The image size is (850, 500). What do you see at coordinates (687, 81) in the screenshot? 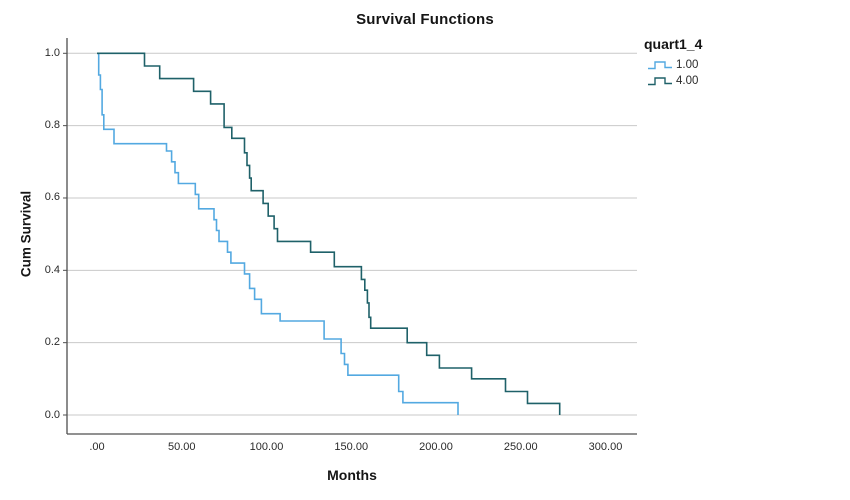
I see `legend-entry-label: 4.00` at bounding box center [687, 81].